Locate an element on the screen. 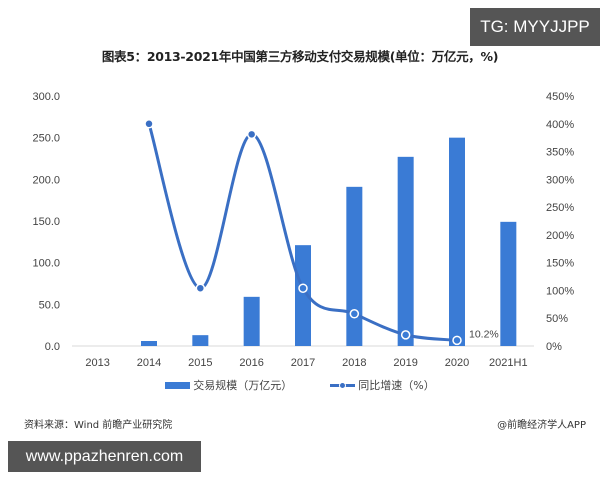 The width and height of the screenshot is (600, 480). left-tick-label: 200.0 is located at coordinates (46, 180).